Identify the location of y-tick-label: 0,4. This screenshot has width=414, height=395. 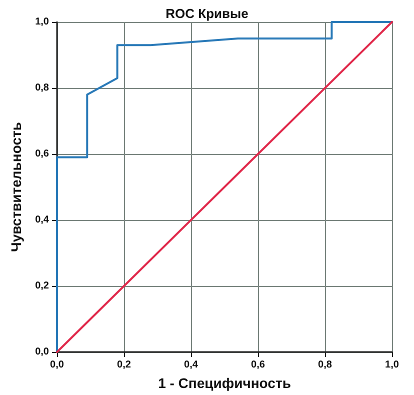
(42, 220).